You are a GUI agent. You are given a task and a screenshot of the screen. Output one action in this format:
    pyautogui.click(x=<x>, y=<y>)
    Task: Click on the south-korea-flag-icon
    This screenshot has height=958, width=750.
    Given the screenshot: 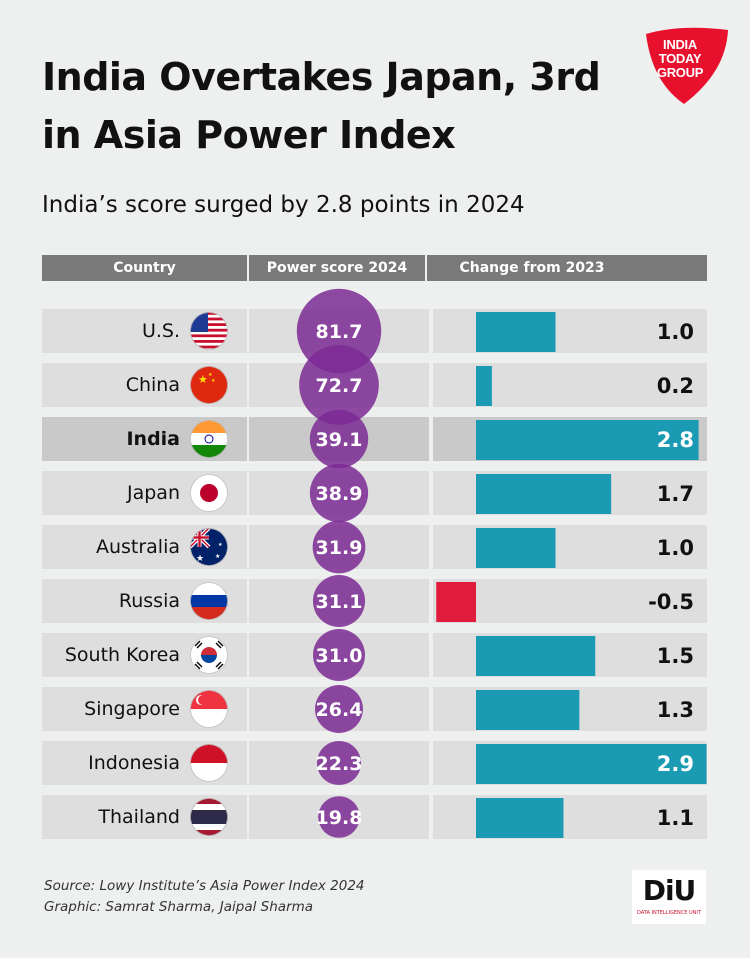 What is the action you would take?
    pyautogui.click(x=209, y=655)
    